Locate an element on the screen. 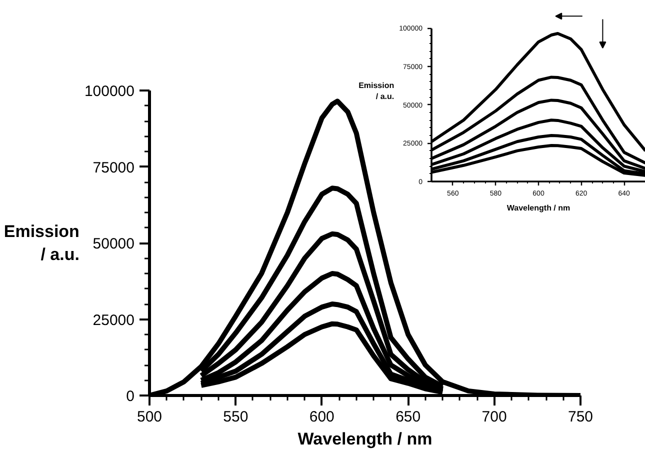 The image size is (645, 451). x-tick-label: 700 is located at coordinates (494, 417).